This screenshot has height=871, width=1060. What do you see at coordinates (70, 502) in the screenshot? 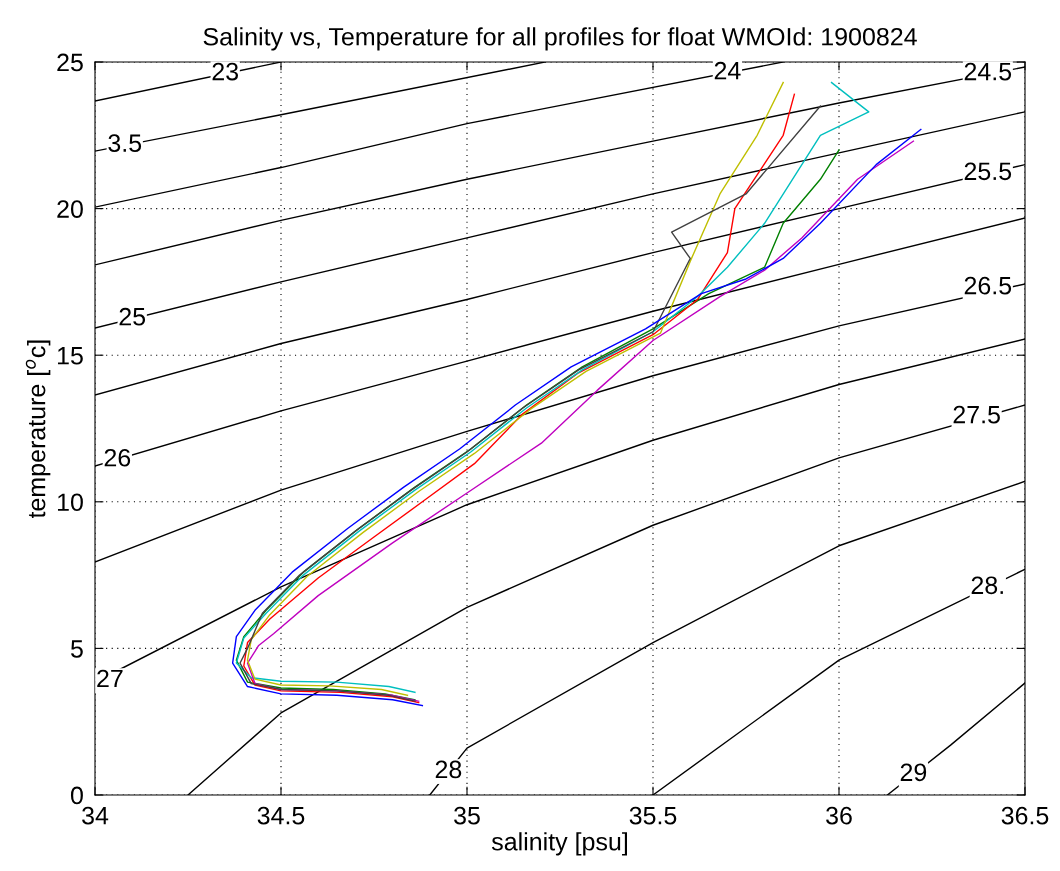
I see `y-tick-label: 10` at bounding box center [70, 502].